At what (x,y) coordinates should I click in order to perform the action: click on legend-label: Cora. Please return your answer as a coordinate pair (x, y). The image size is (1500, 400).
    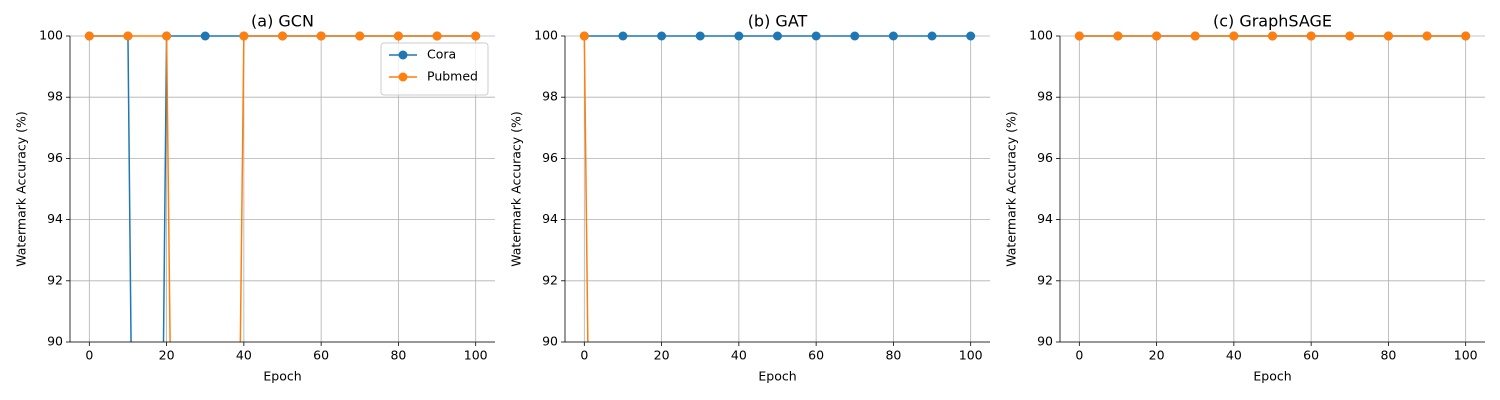
    Looking at the image, I should click on (441, 54).